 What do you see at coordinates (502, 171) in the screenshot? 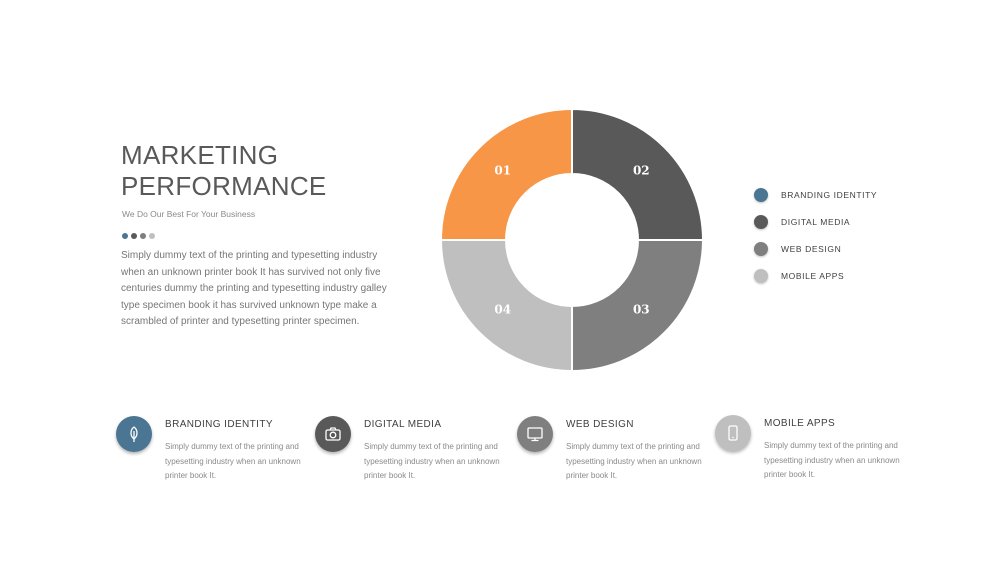
I see `donut-label-01: 01` at bounding box center [502, 171].